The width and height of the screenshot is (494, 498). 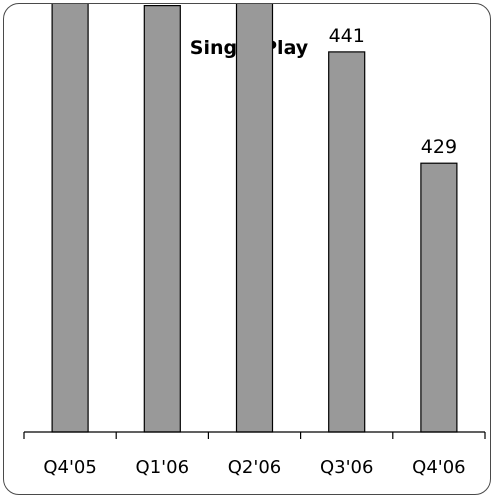 I want to click on data-labels-layer: 454446450441429, so click(x=393, y=91).